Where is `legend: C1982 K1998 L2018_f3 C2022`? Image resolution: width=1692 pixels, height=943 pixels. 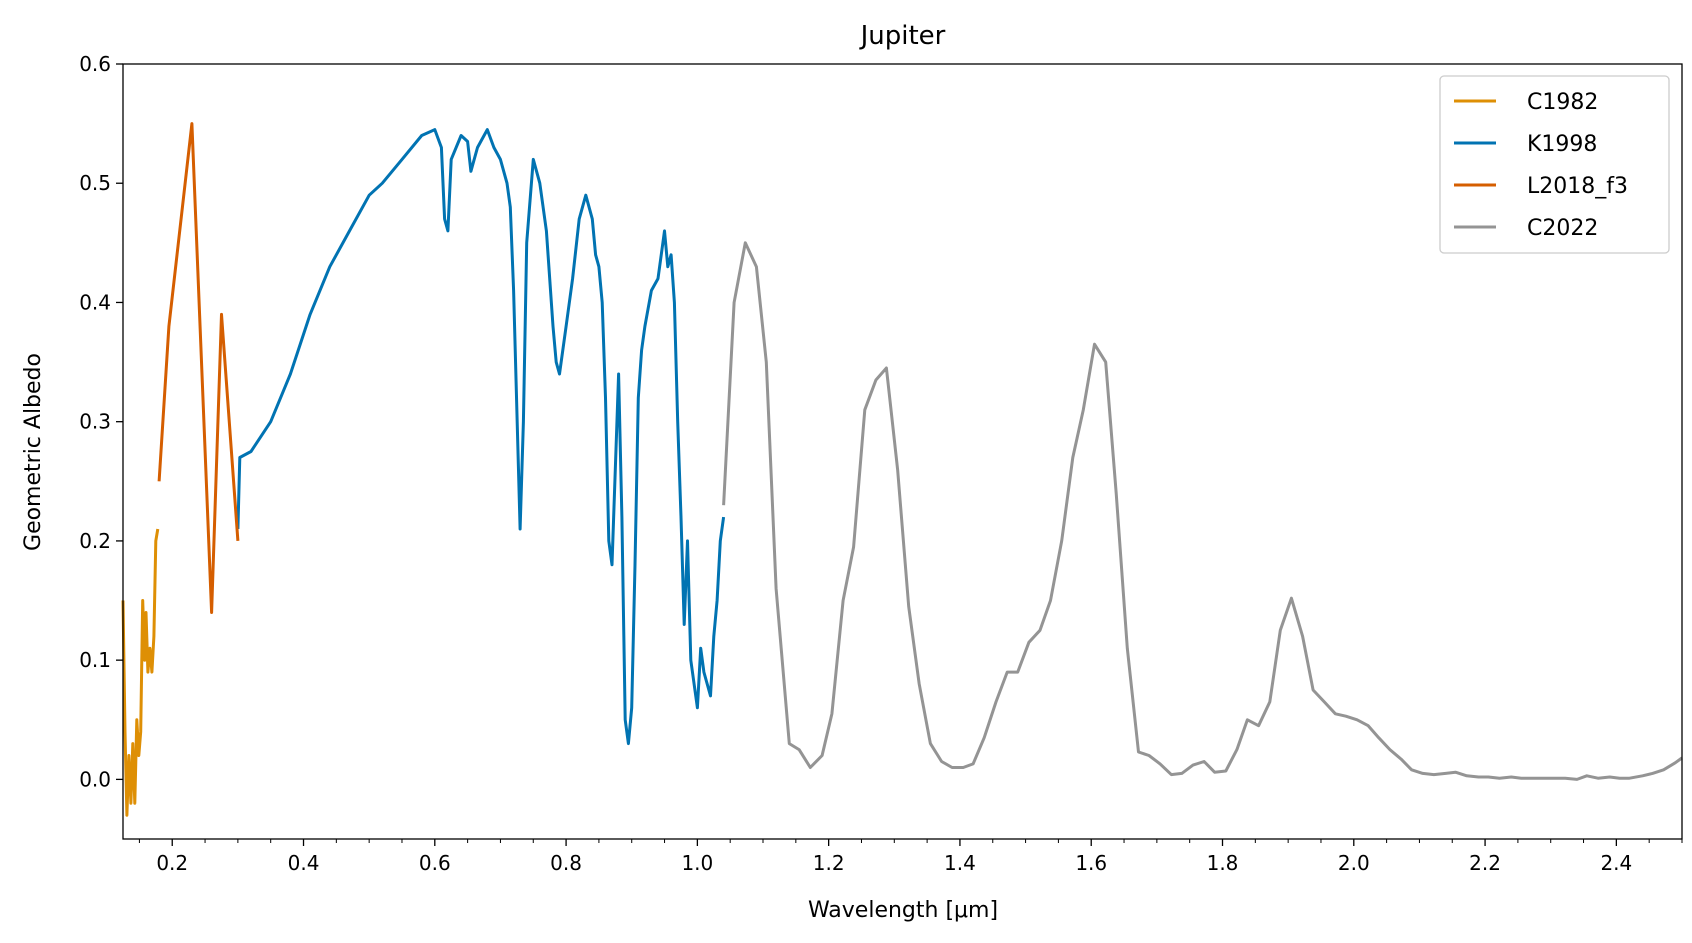 legend: C1982 K1998 L2018_f3 C2022 is located at coordinates (1554, 164).